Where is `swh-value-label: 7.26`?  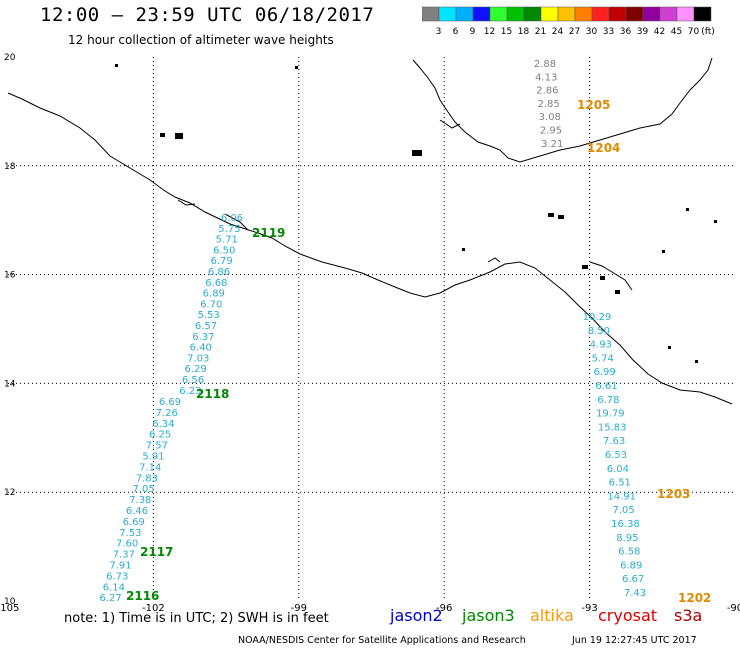 swh-value-label: 7.26 is located at coordinates (167, 413).